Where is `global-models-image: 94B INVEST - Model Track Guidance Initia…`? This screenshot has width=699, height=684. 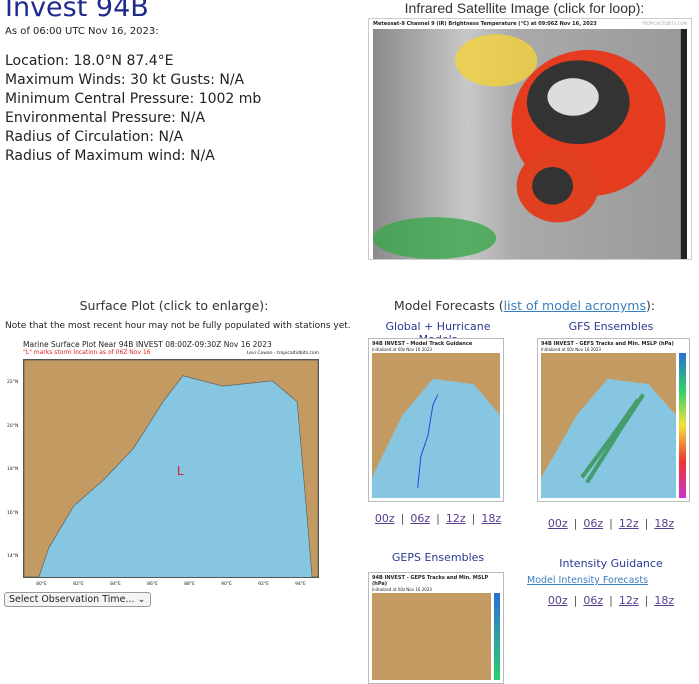
global-models-image: 94B INVEST - Model Track Guidance Initia… is located at coordinates (436, 420).